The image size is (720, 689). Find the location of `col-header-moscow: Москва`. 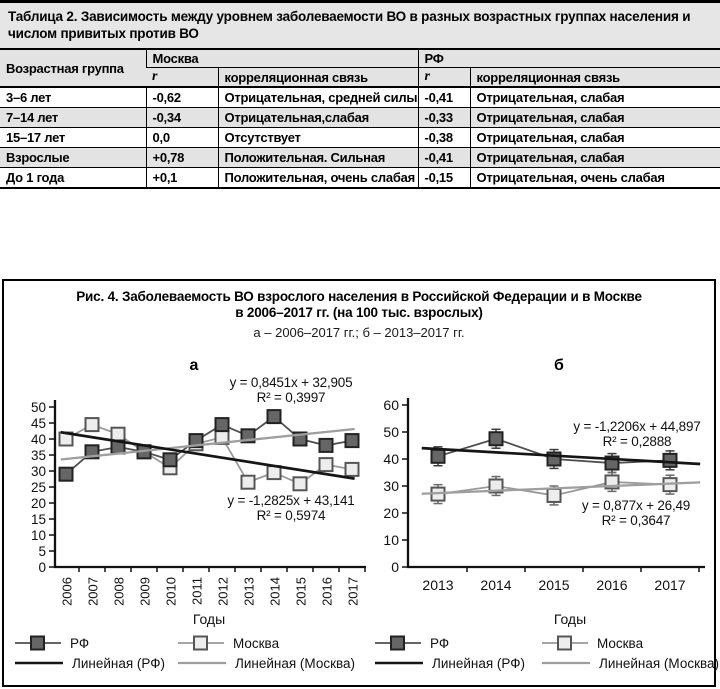

col-header-moscow: Москва is located at coordinates (282, 59).